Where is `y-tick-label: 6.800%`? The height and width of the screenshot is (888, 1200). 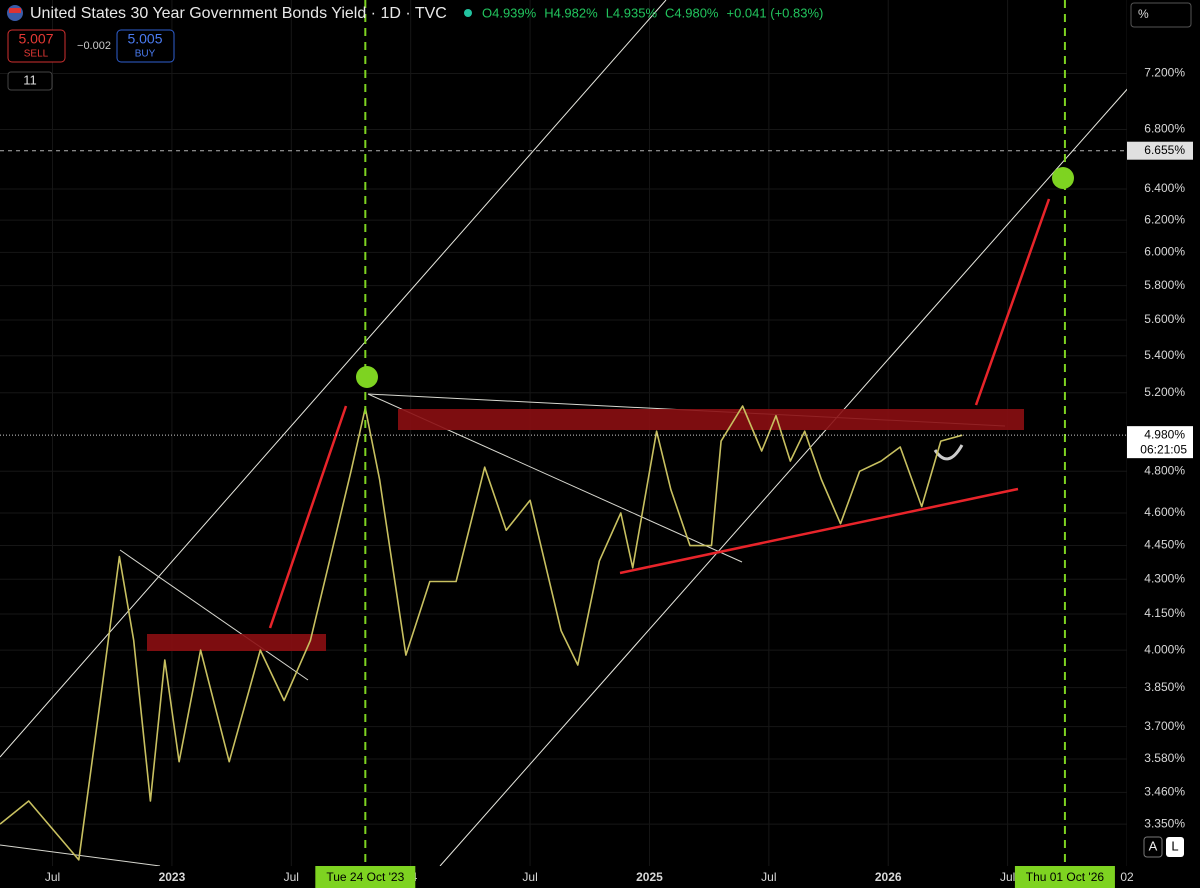 y-tick-label: 6.800% is located at coordinates (1164, 129).